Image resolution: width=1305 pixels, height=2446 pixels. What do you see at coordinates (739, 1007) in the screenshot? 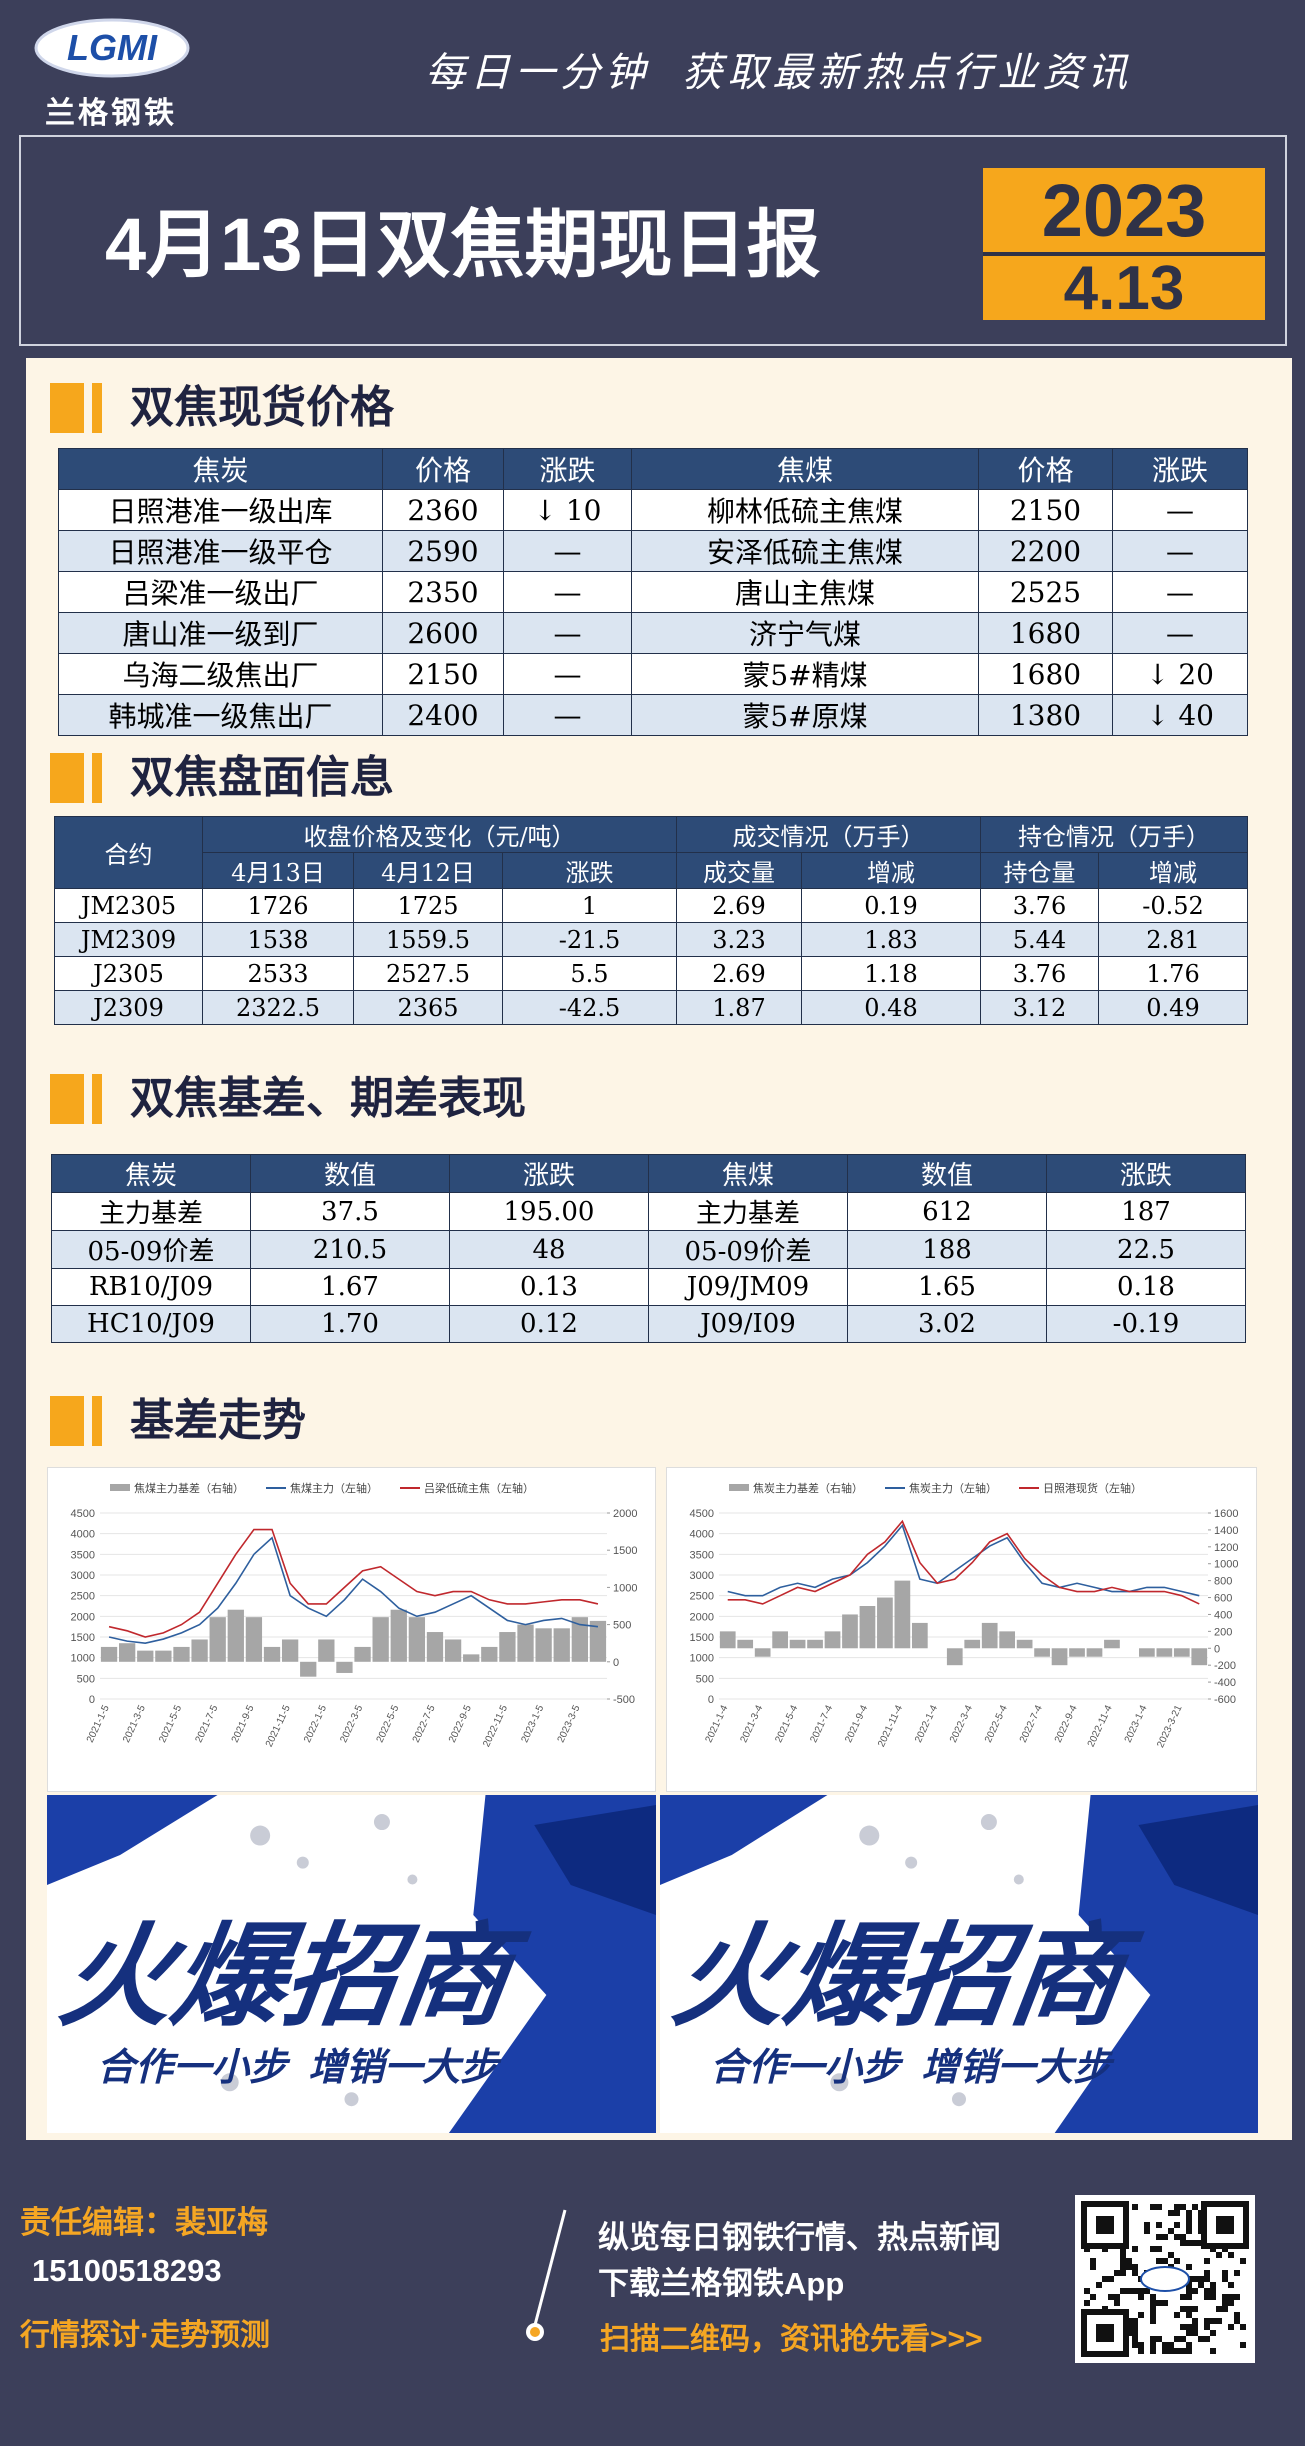
I see `table-cell: 1.87` at bounding box center [739, 1007].